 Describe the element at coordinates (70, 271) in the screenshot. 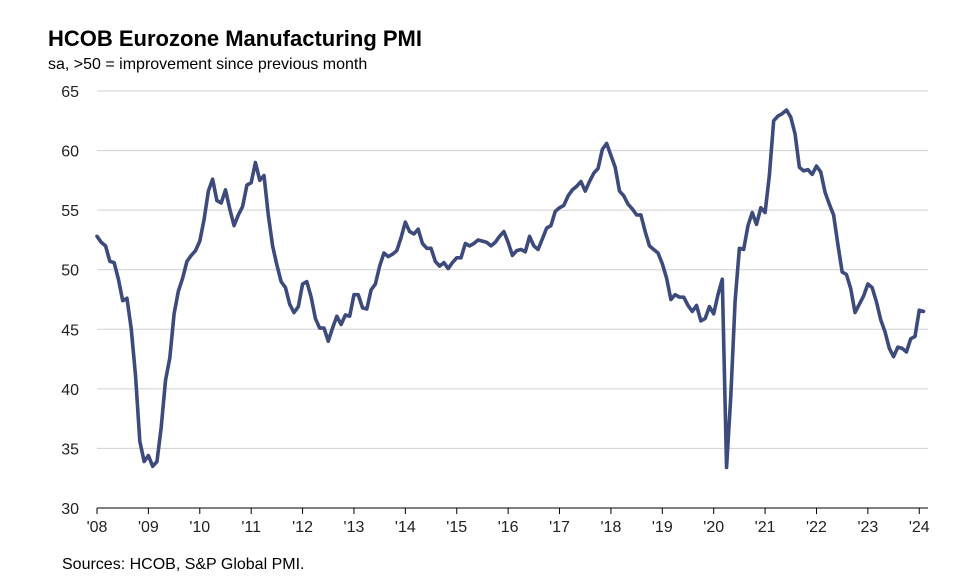

I see `y-tick-label: 50` at that location.